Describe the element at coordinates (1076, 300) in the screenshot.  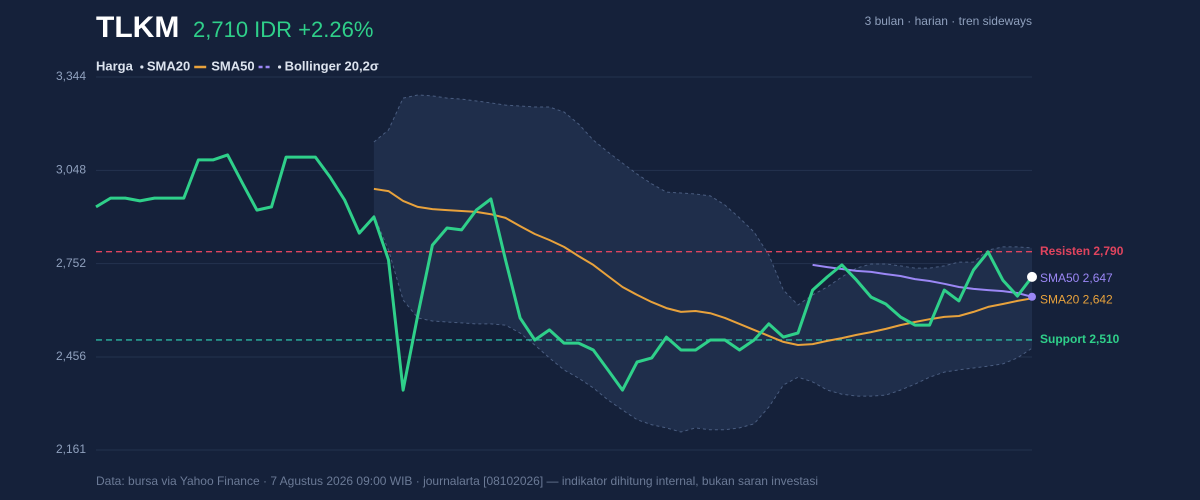
I see `end-label: SMA20 2,642` at that location.